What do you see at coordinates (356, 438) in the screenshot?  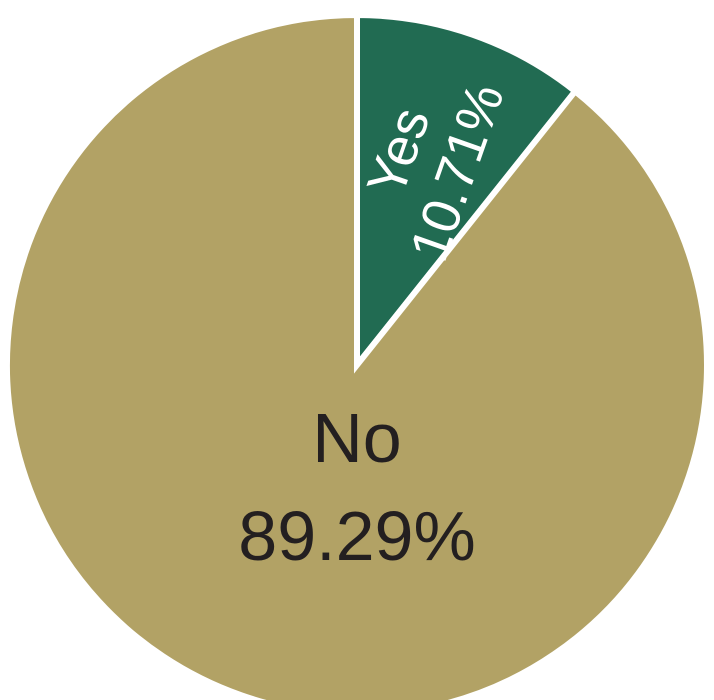 I see `slice-label-name: No` at bounding box center [356, 438].